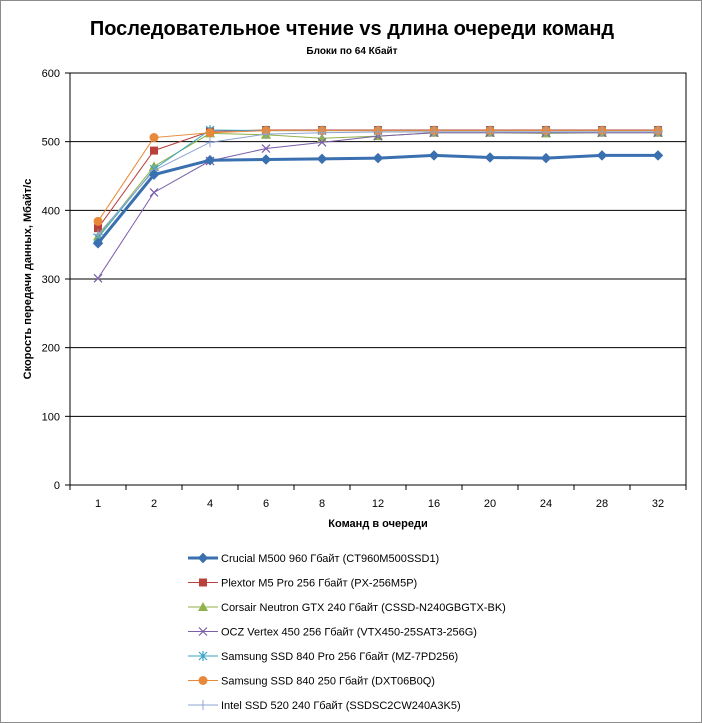 The width and height of the screenshot is (702, 723). Describe the element at coordinates (377, 524) in the screenshot. I see `x-axis-title: Команд в очереди` at that location.